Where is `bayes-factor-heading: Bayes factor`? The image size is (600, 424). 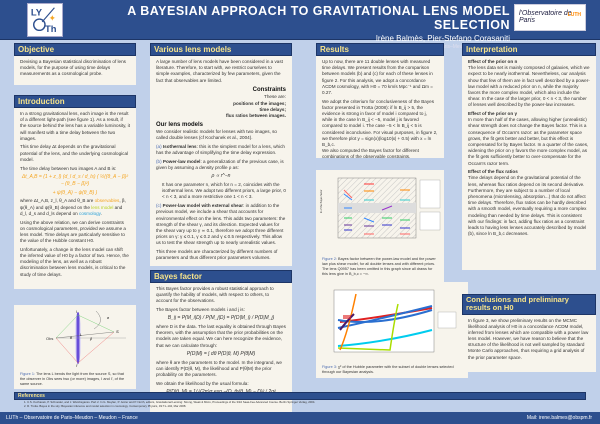
bayes-factor-heading: Bayes factor is located at coordinates (221, 276).